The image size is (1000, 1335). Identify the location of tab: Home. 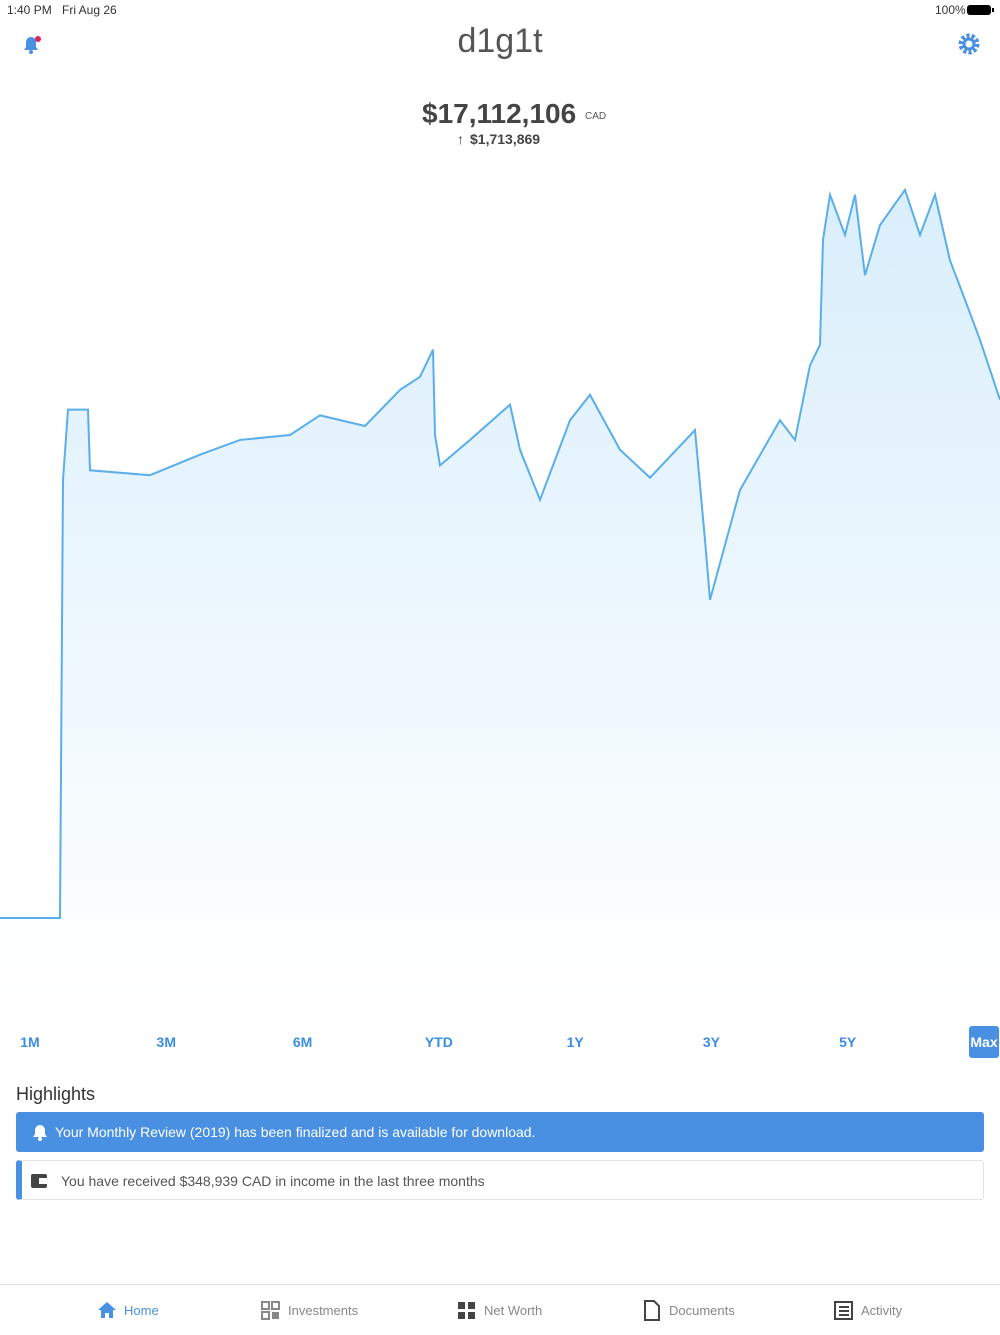
(127, 1310).